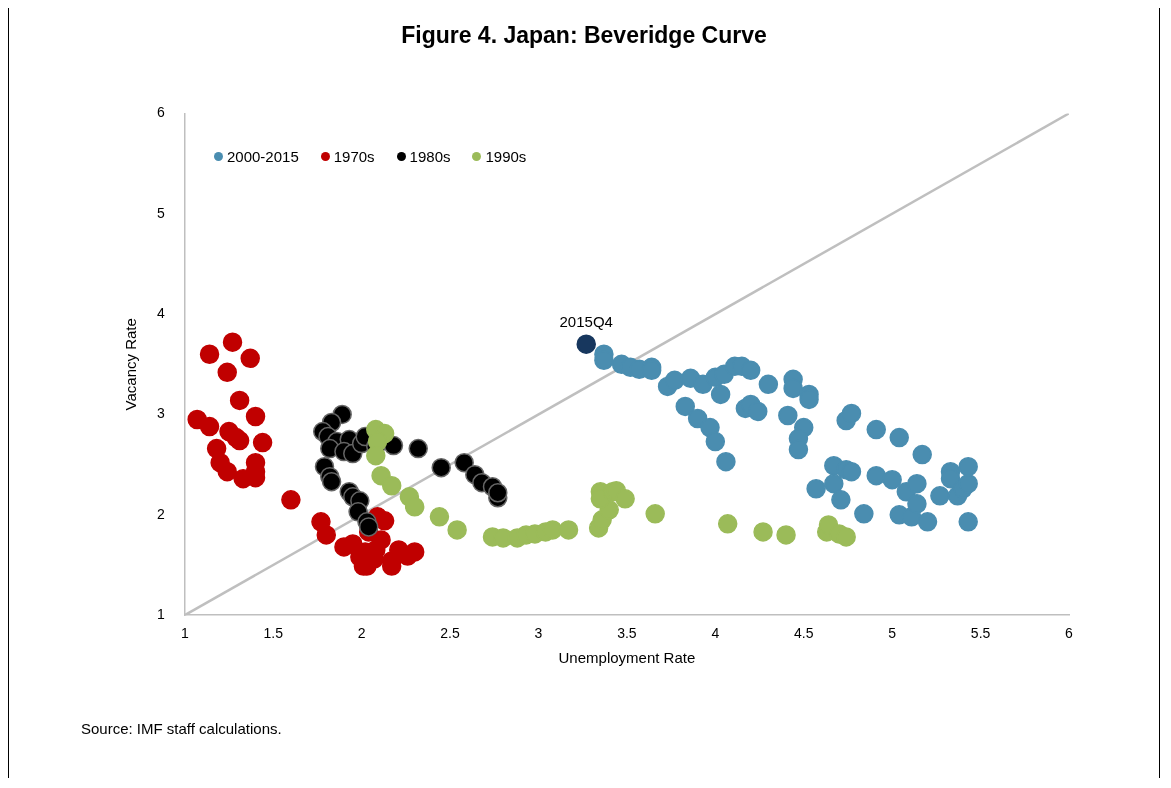  I want to click on legend-label: 1970s, so click(354, 156).